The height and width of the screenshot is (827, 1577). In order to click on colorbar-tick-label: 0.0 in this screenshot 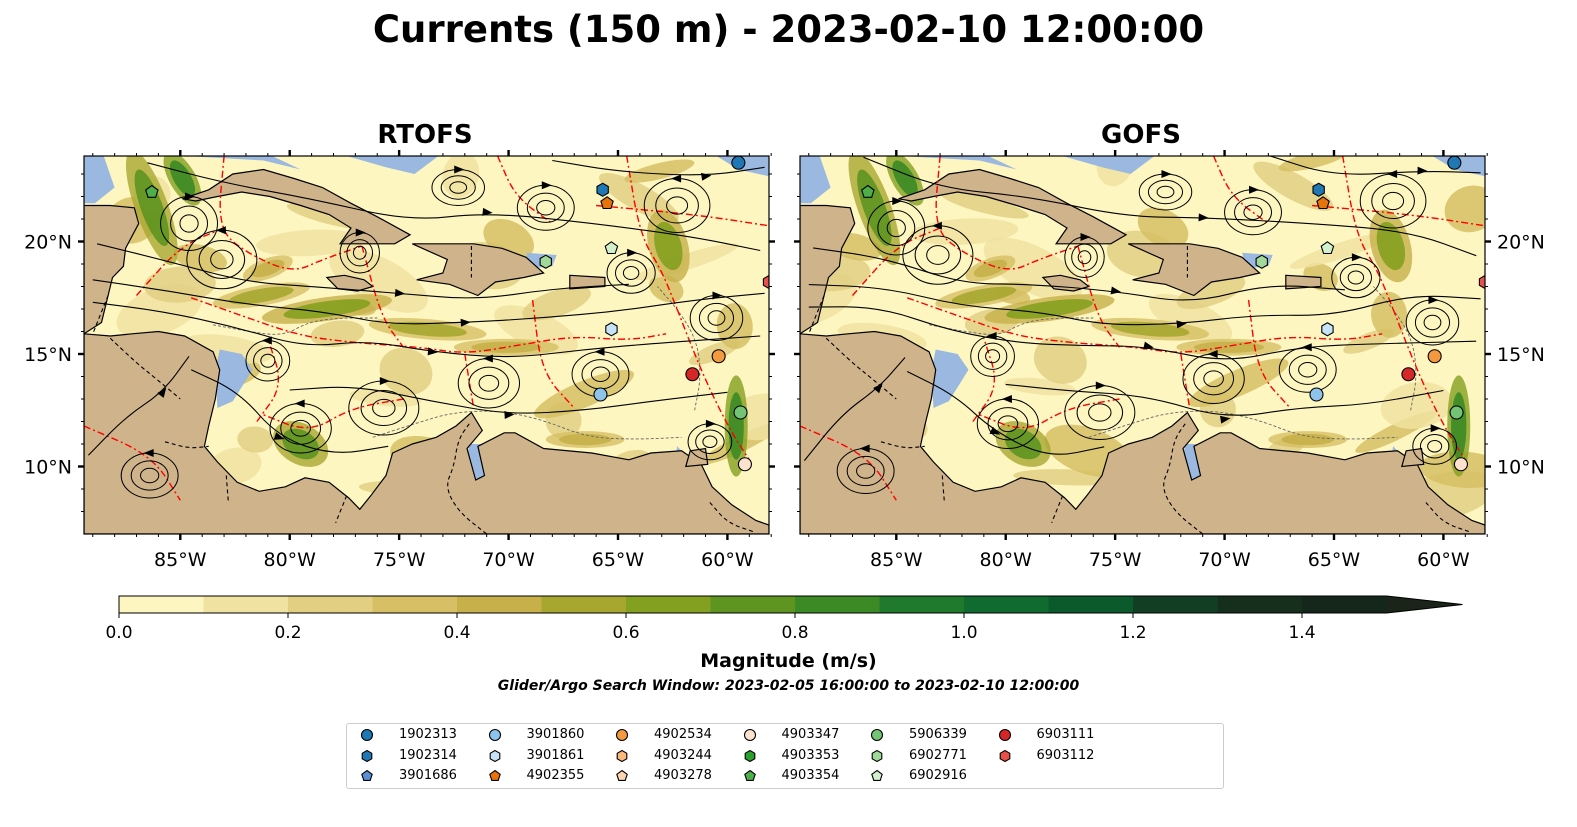, I will do `click(118, 633)`.